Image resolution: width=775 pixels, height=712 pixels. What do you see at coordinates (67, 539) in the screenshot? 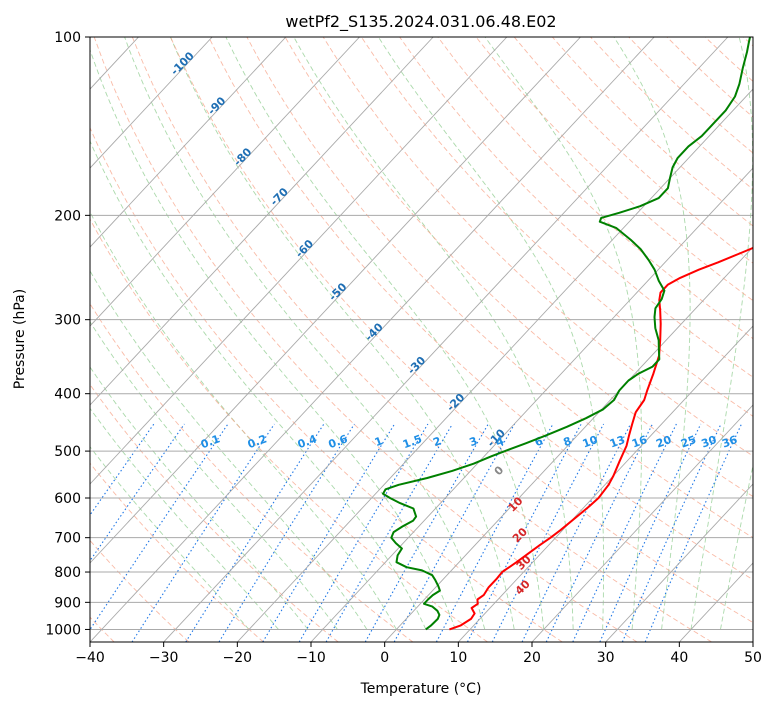
I see `y-tick-label: 700` at bounding box center [67, 539].